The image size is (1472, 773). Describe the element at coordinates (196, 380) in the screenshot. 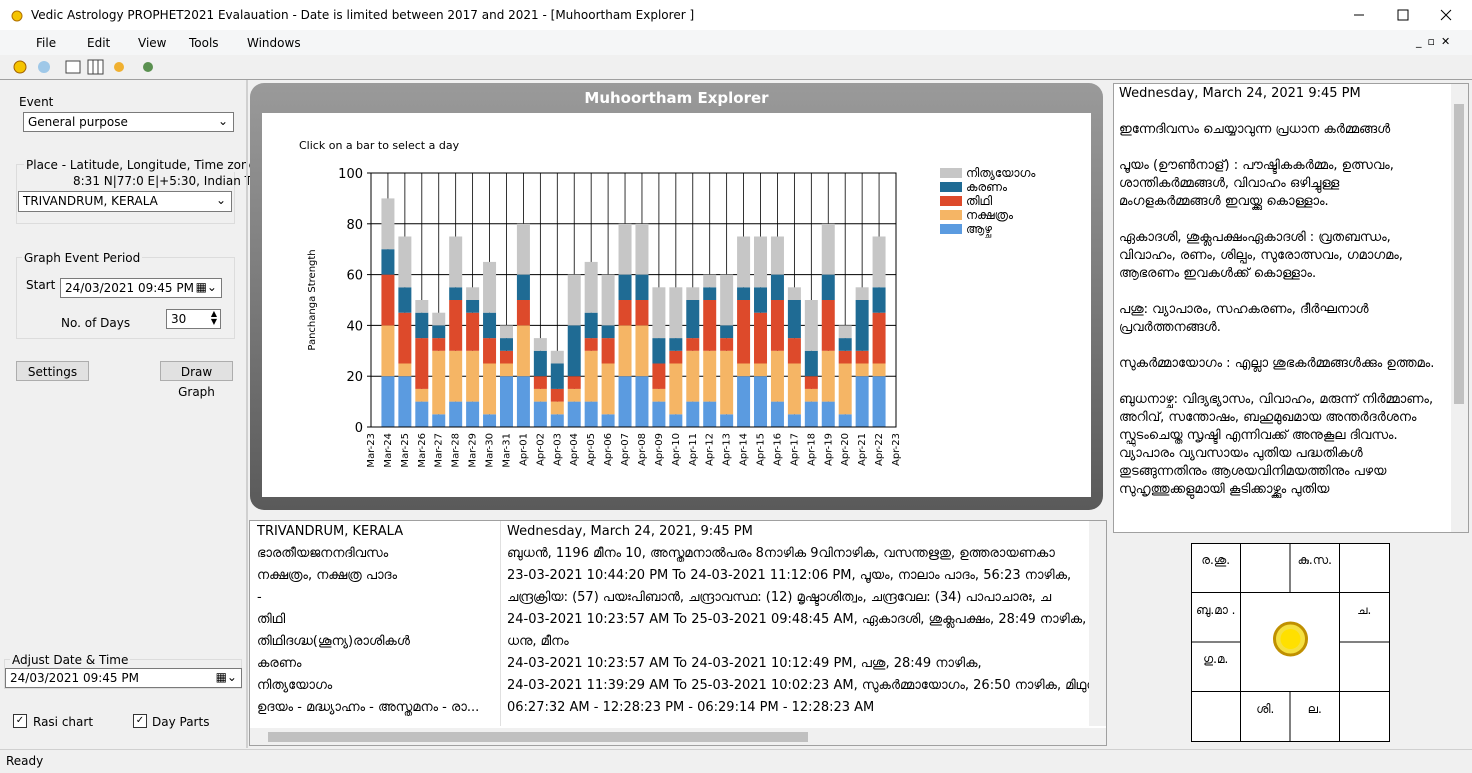

I see `draw-graph-button: Draw Graph` at that location.